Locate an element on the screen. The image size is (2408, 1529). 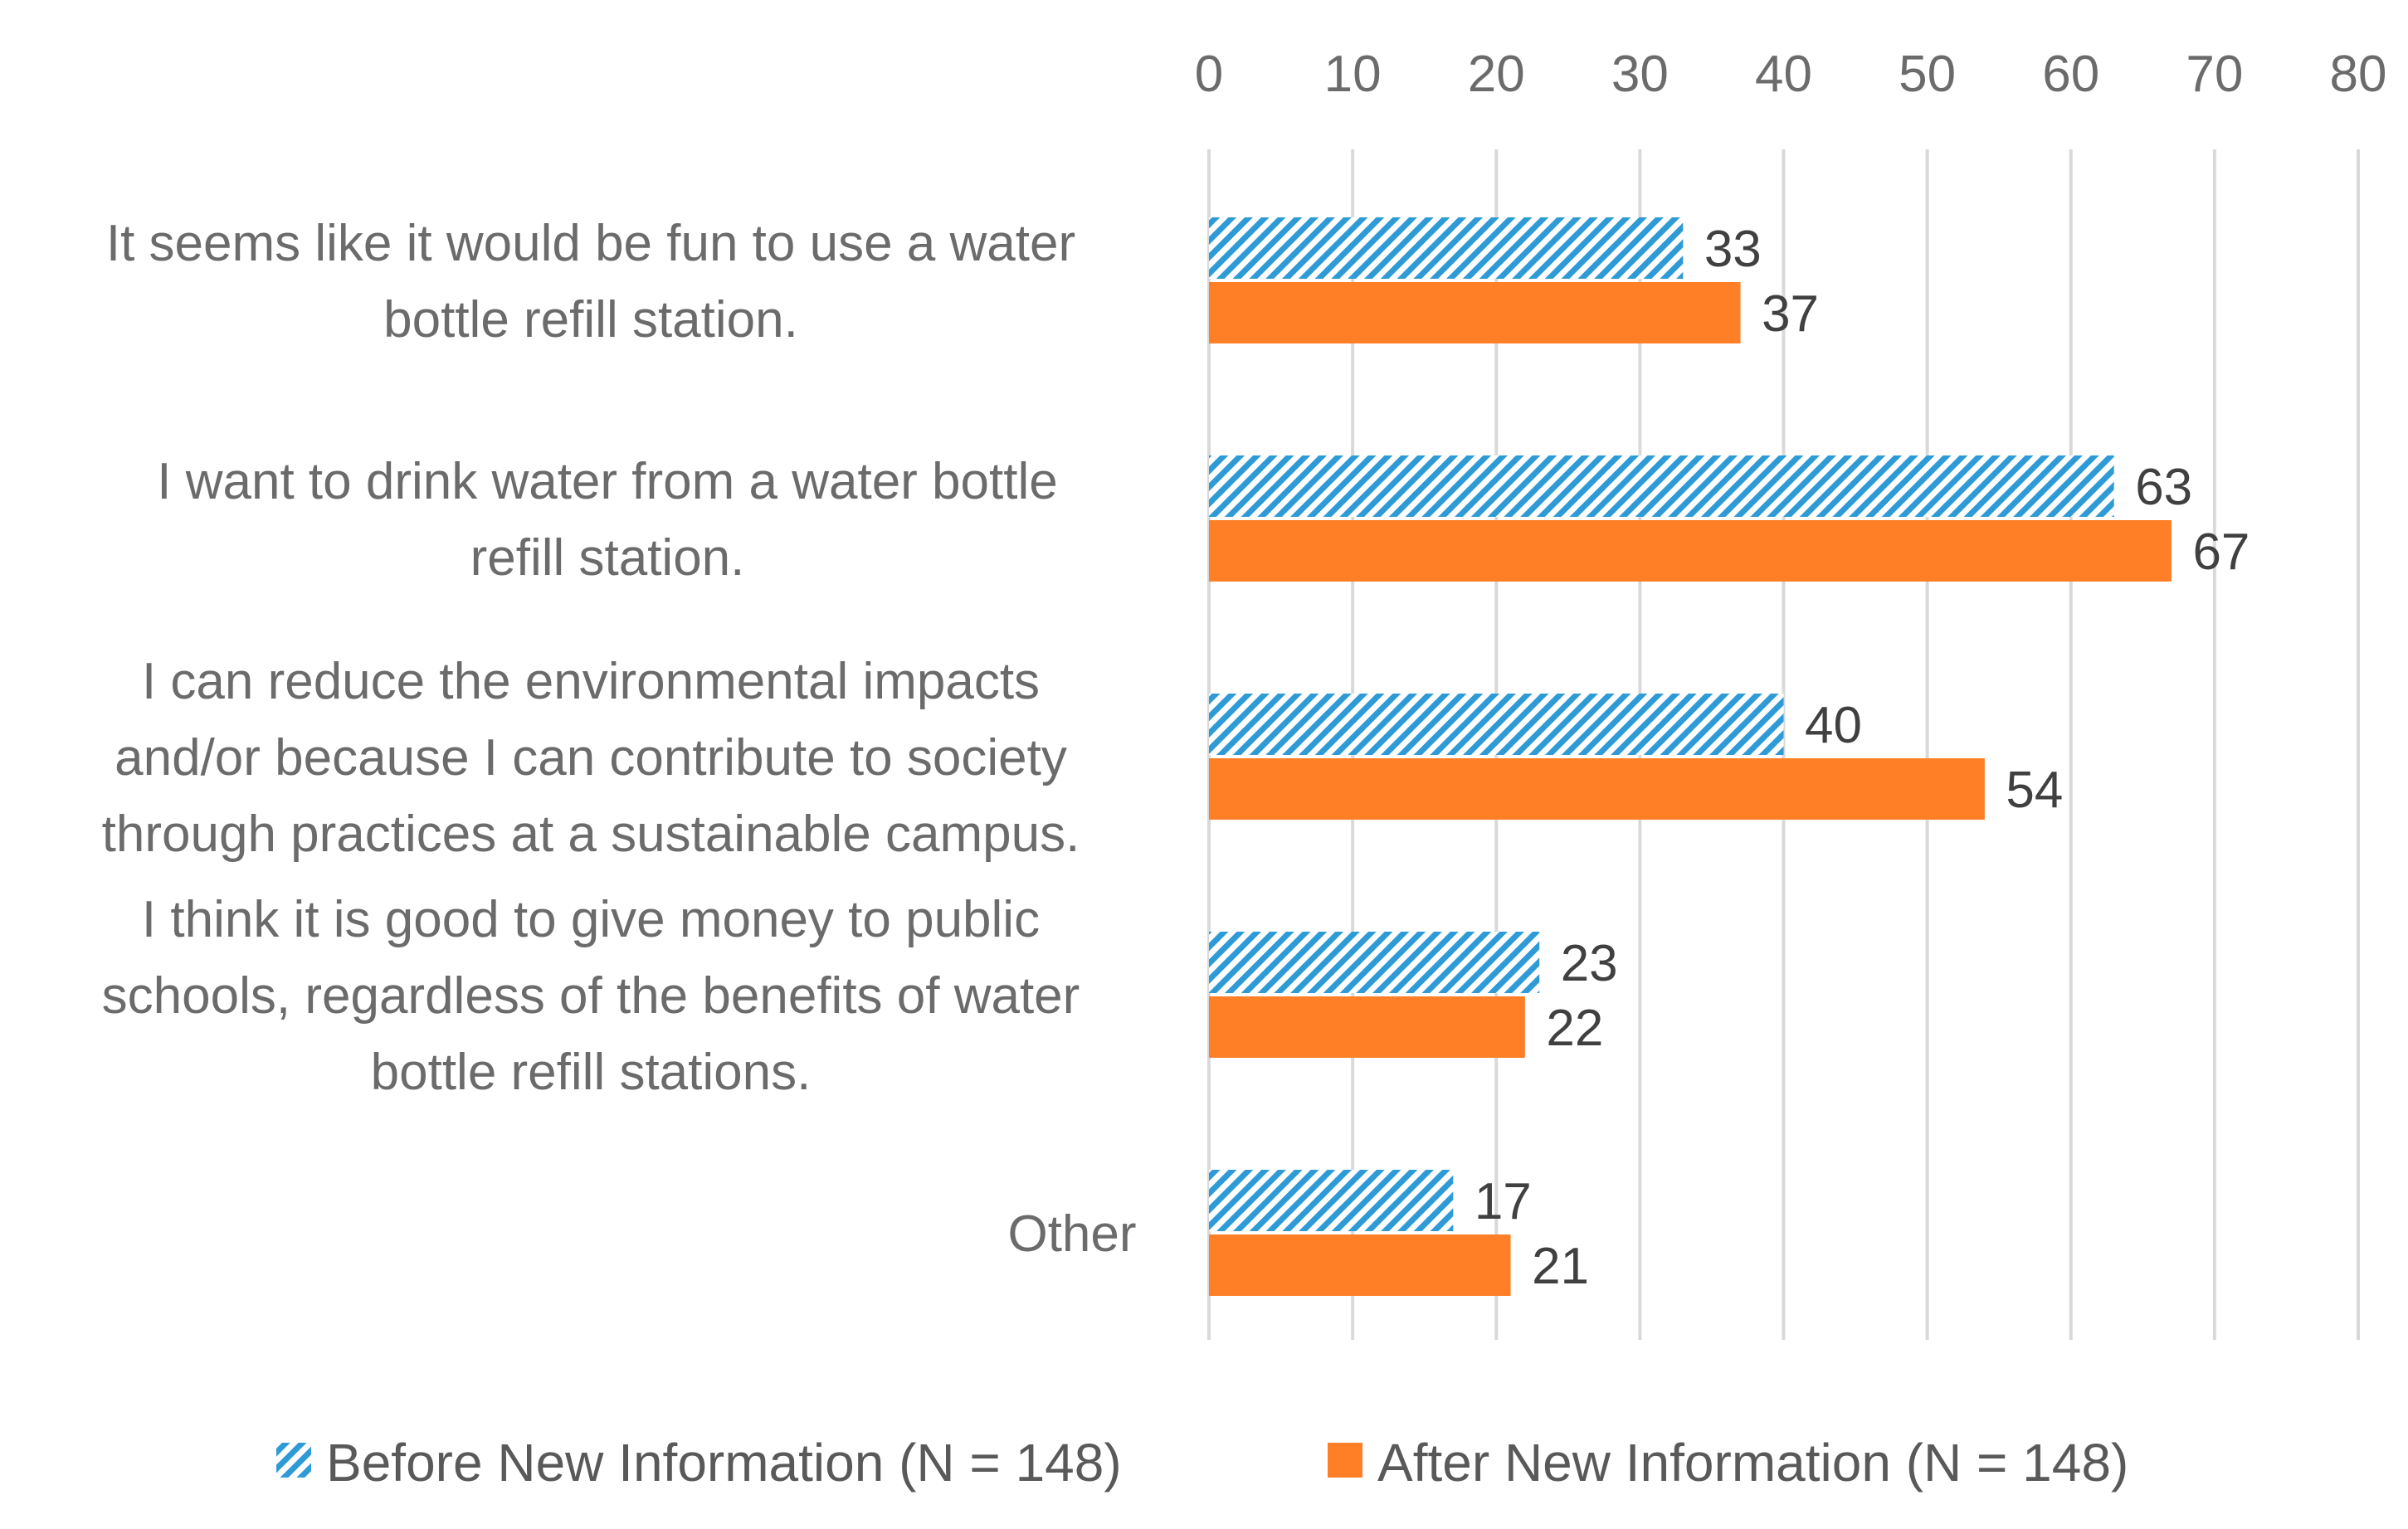
x-tick-label: 20 is located at coordinates (1496, 74).